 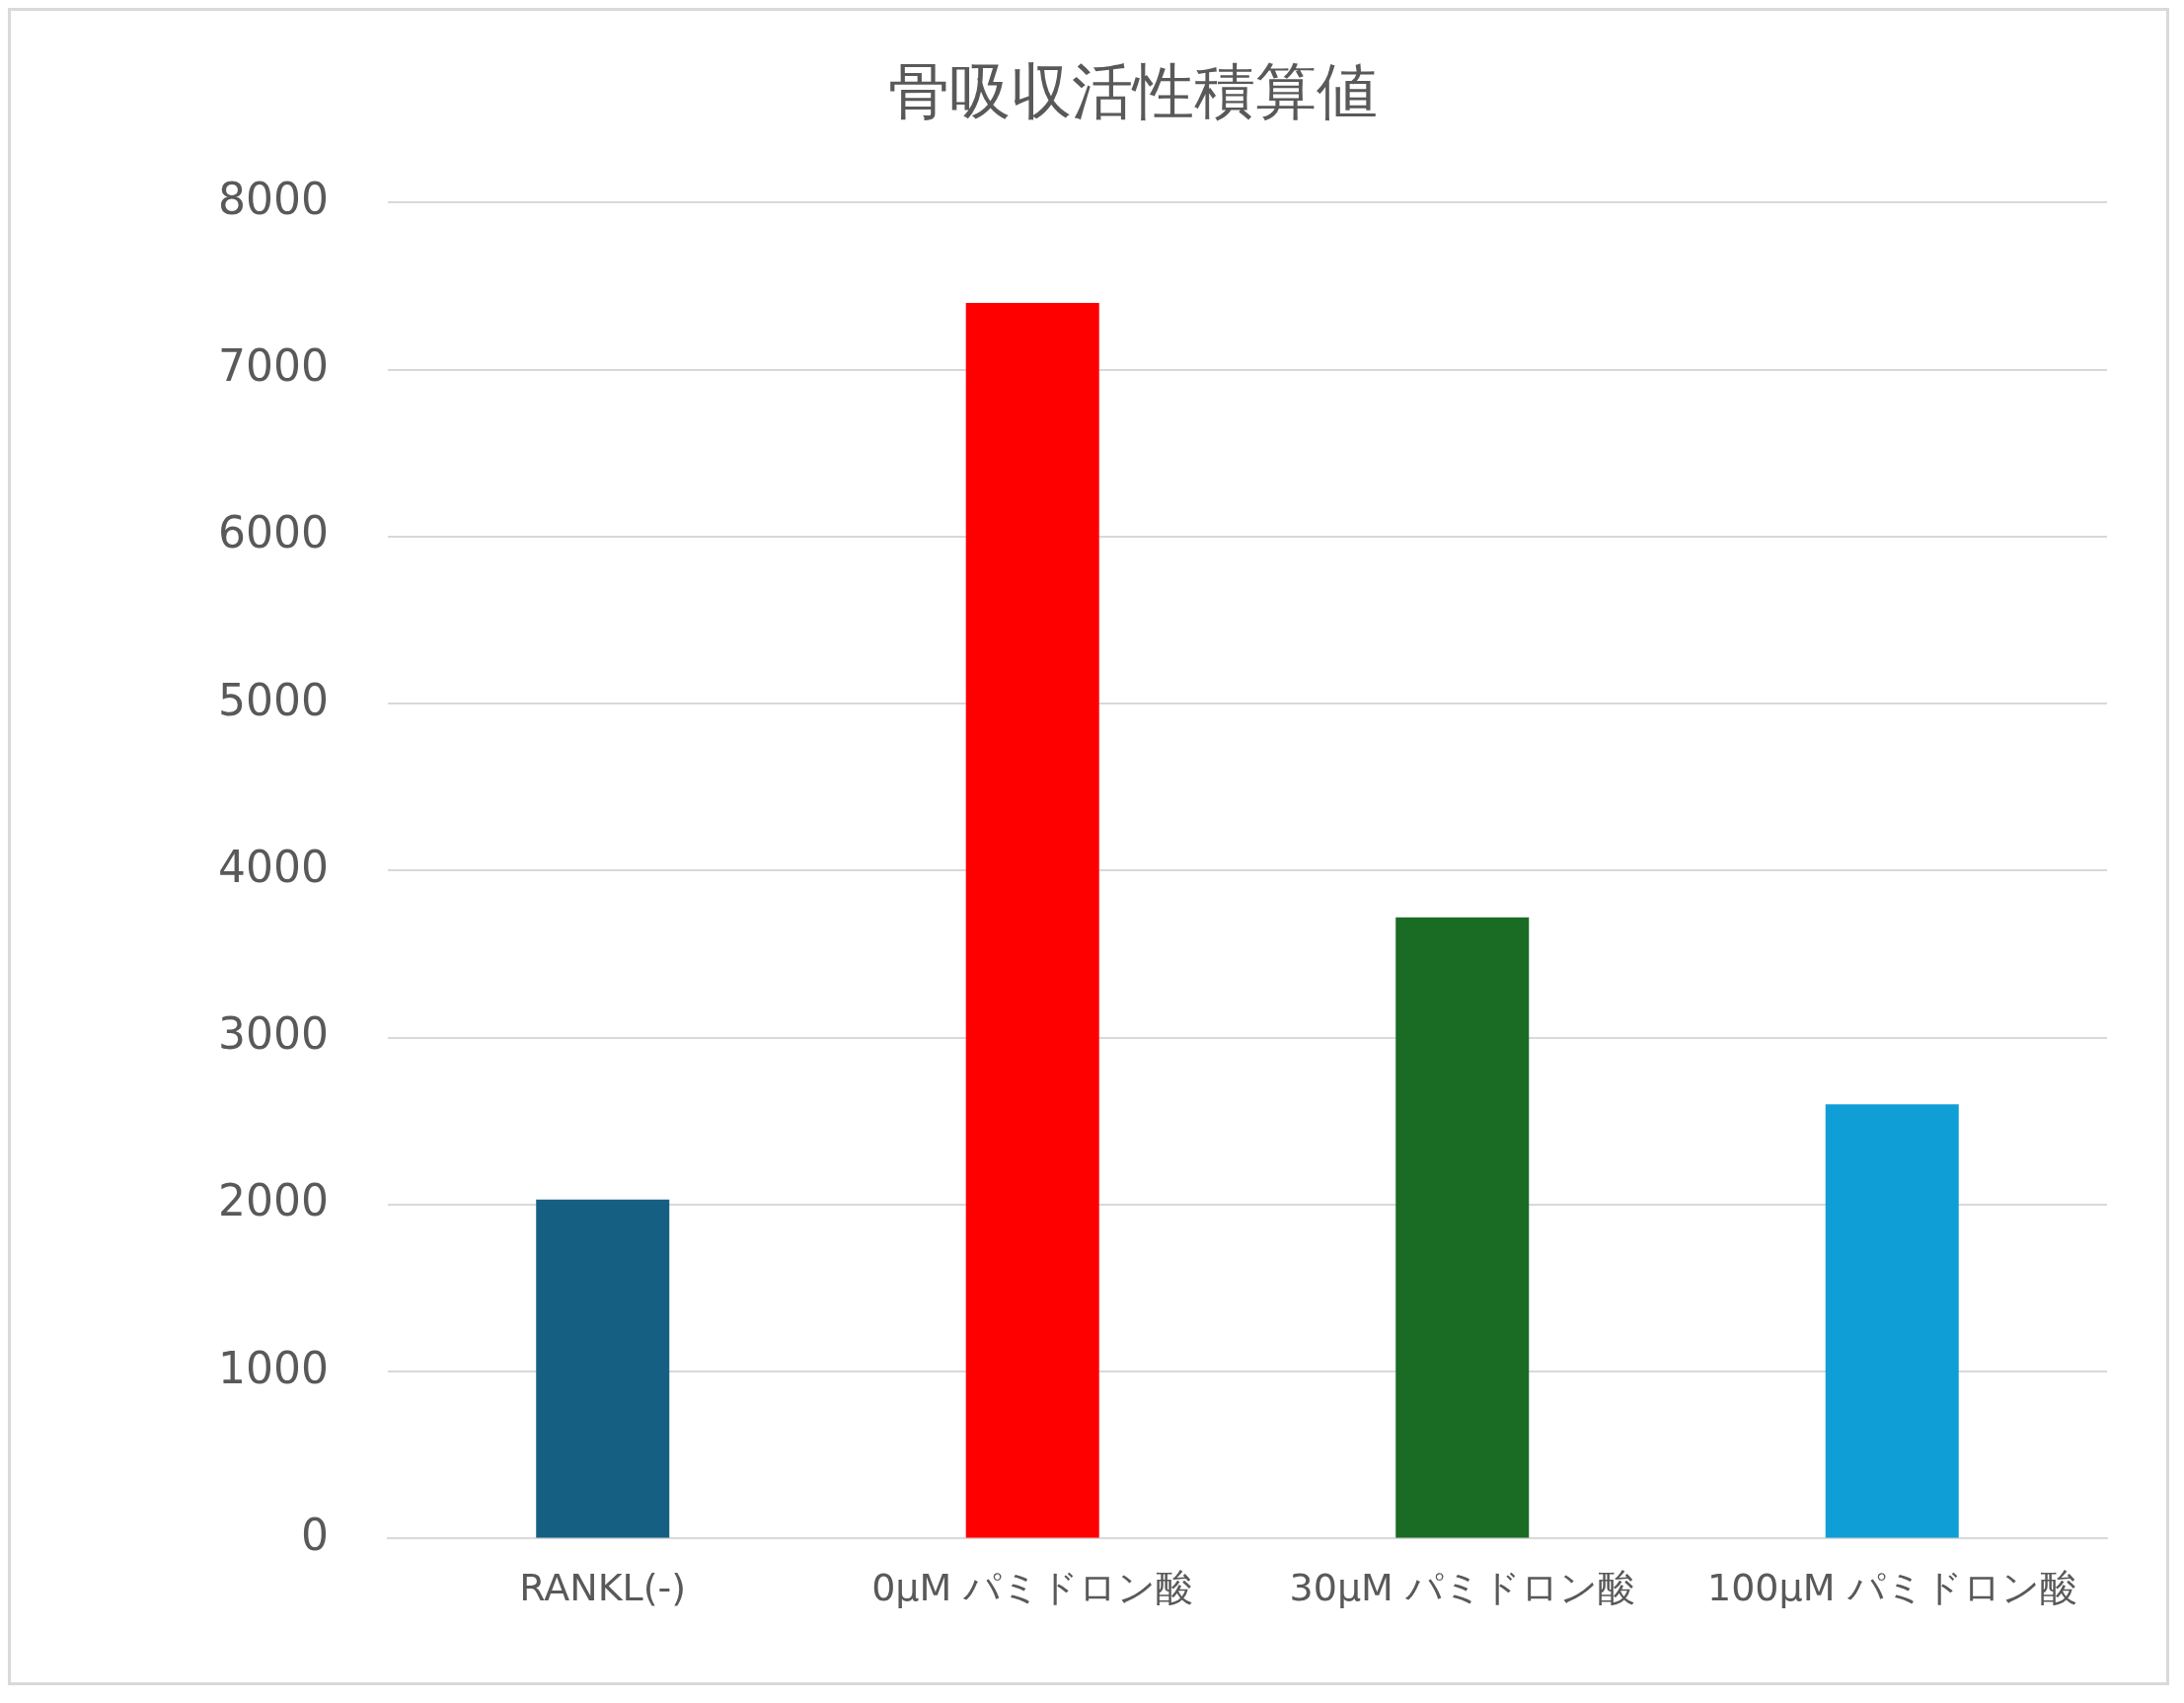 I want to click on y-tick-label: 2000, so click(x=273, y=1200).